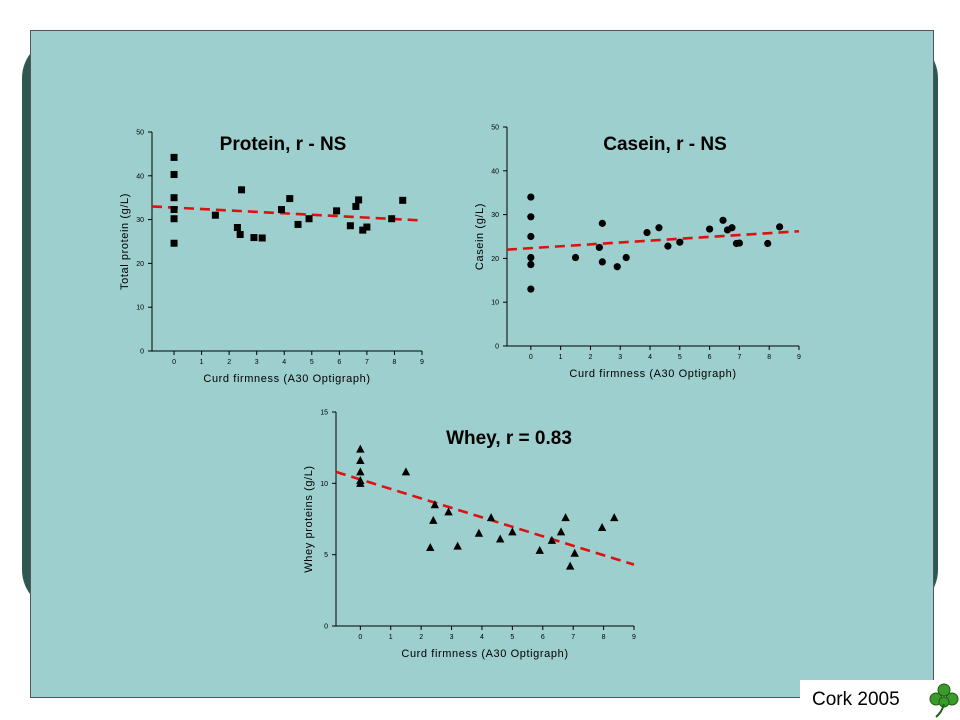 This screenshot has width=960, height=720. Describe the element at coordinates (421, 637) in the screenshot. I see `chart-2-x-tick-label: 2` at that location.